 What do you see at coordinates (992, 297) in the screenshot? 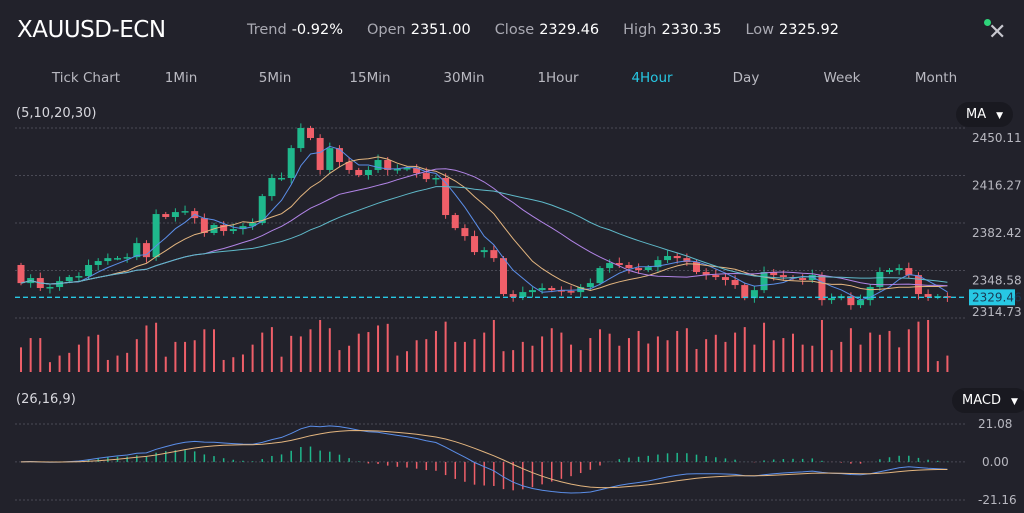
I see `last-price-badge` at bounding box center [992, 297].